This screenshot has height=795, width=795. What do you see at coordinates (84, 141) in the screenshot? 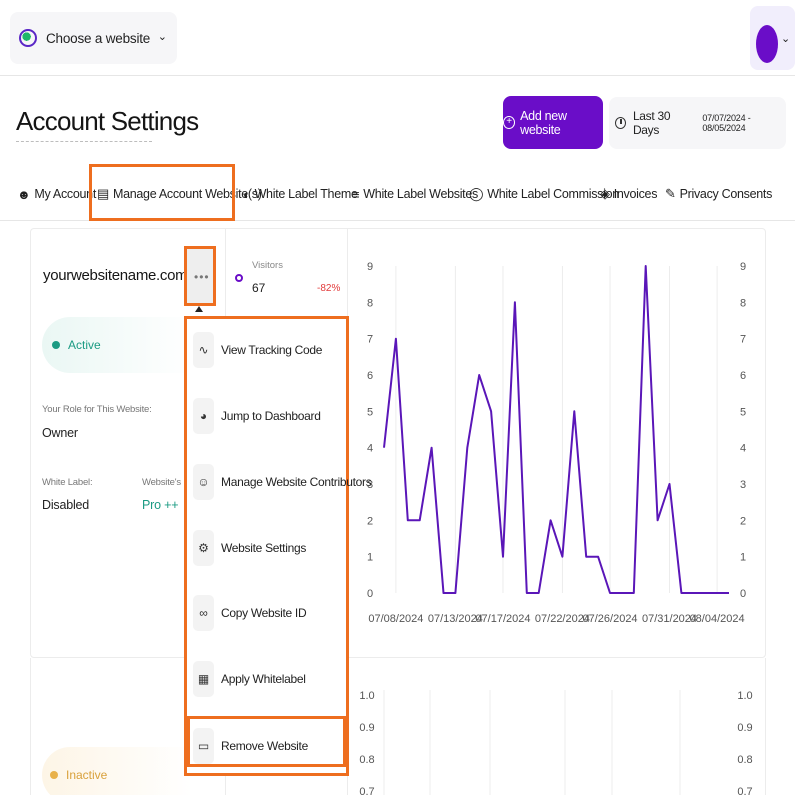
I see `title-underline` at bounding box center [84, 141].